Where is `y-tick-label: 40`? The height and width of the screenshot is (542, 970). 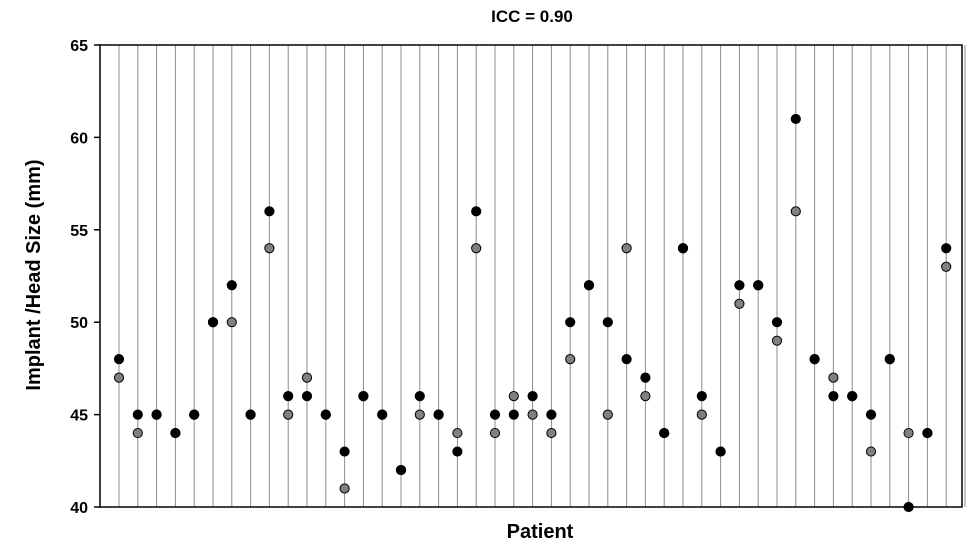
y-tick-label: 40 is located at coordinates (79, 508).